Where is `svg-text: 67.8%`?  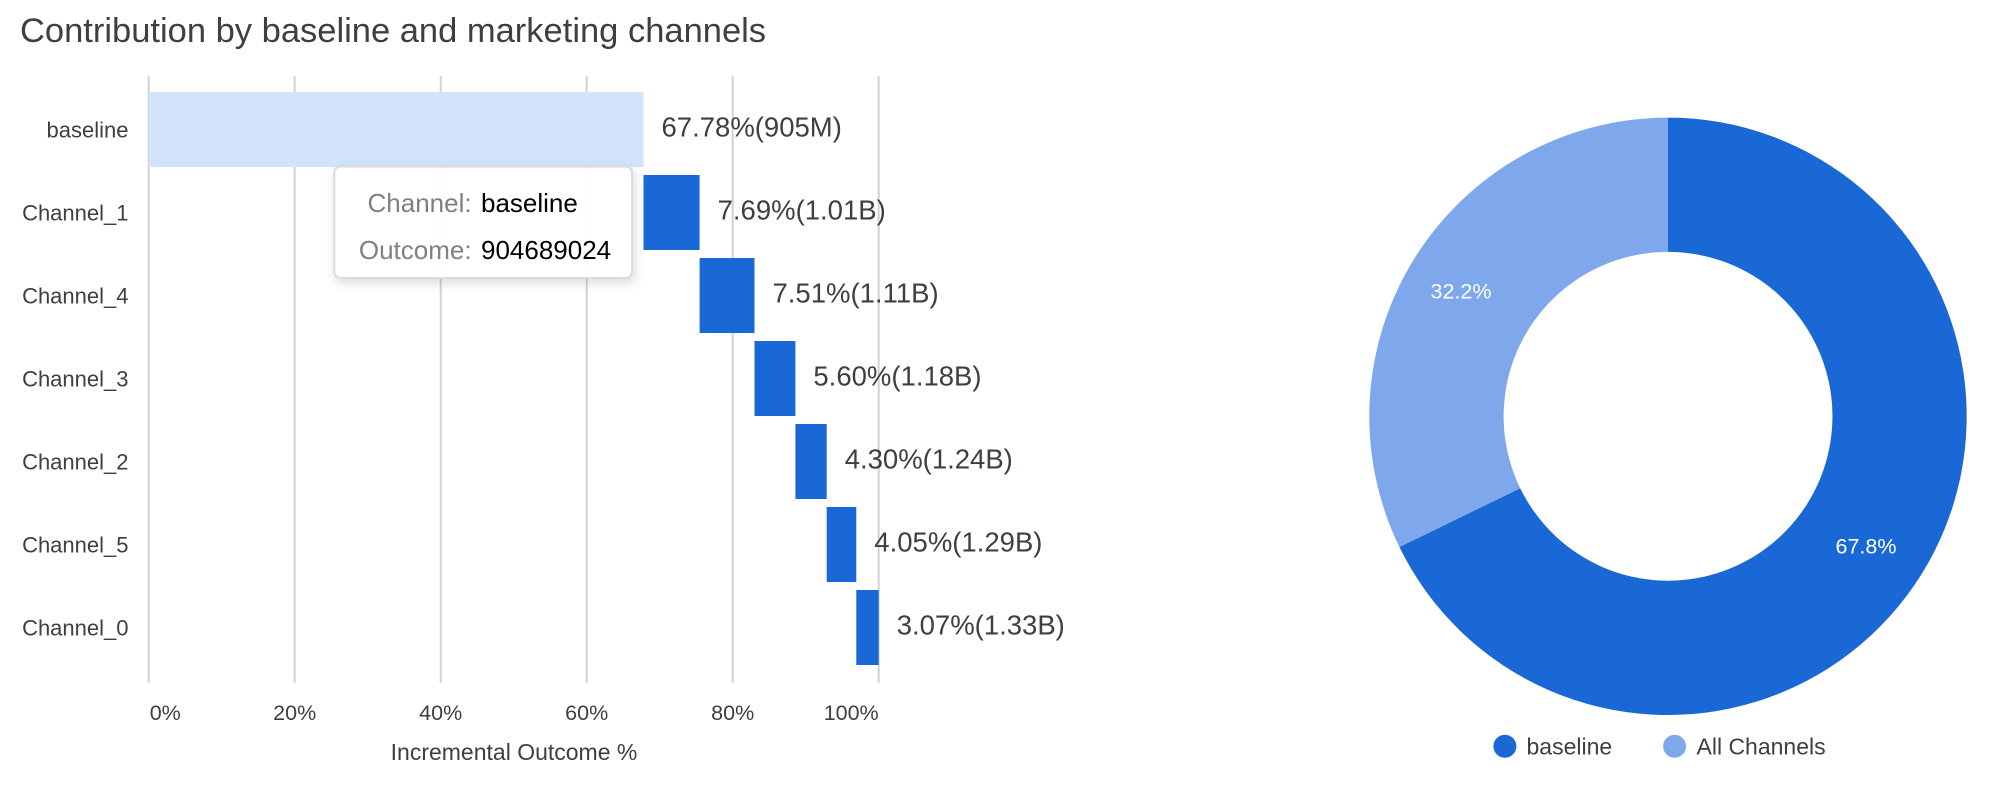 svg-text: 67.8% is located at coordinates (1866, 547).